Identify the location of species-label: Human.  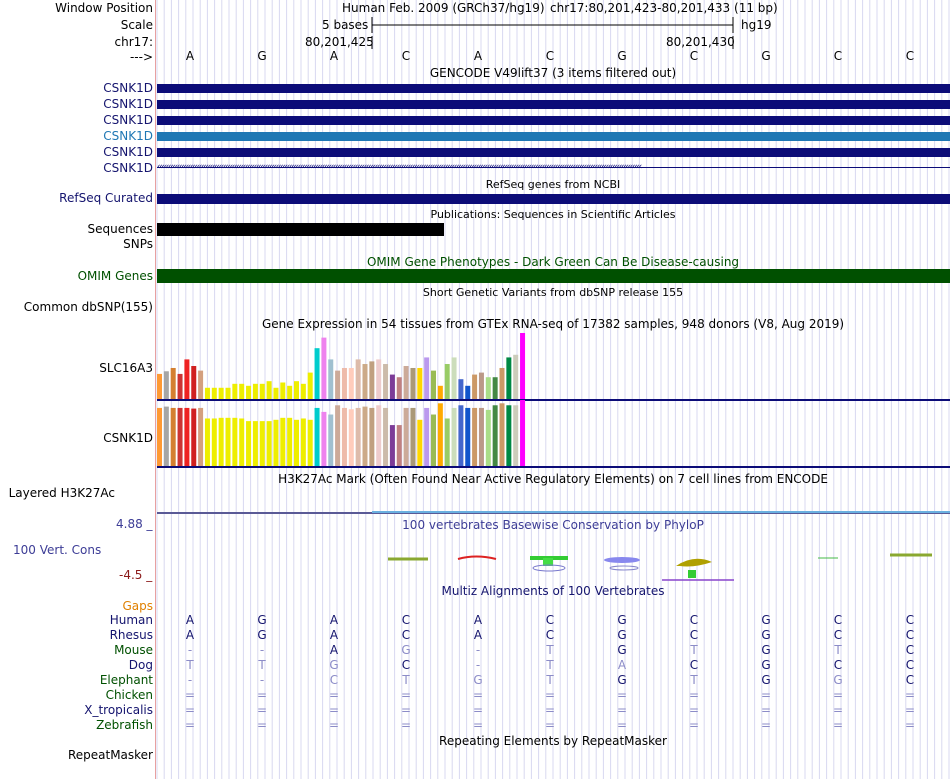
(131, 620).